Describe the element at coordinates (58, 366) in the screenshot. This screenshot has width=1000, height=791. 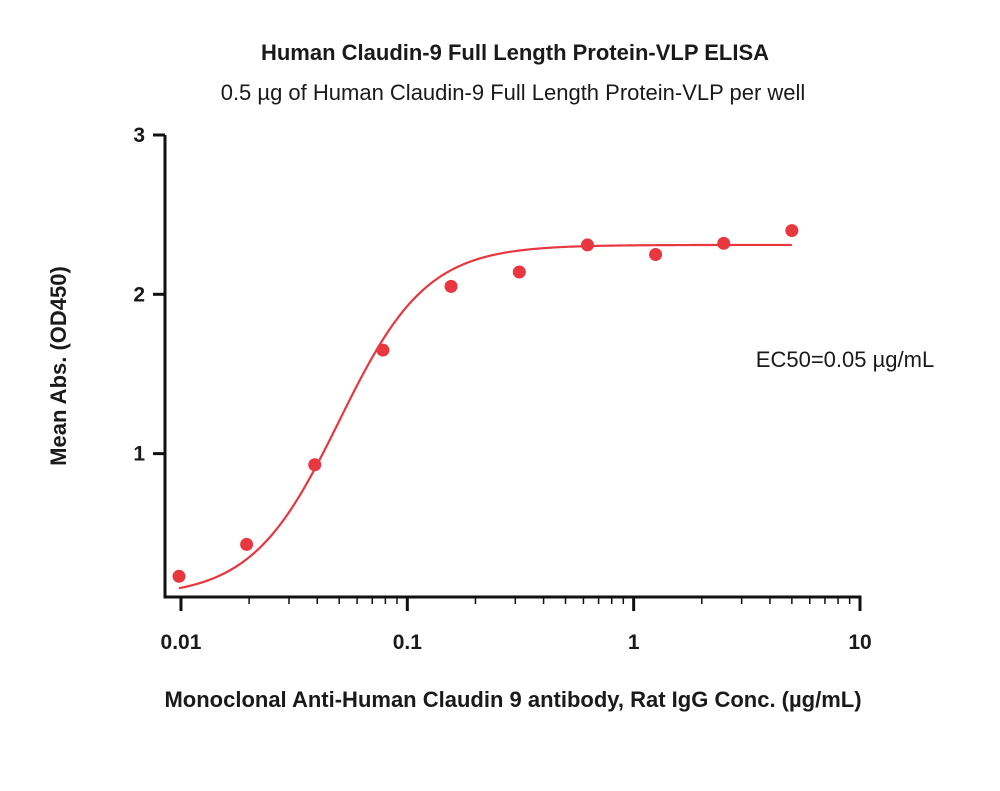
I see `y-axis-label: Mean Abs. (OD450)` at that location.